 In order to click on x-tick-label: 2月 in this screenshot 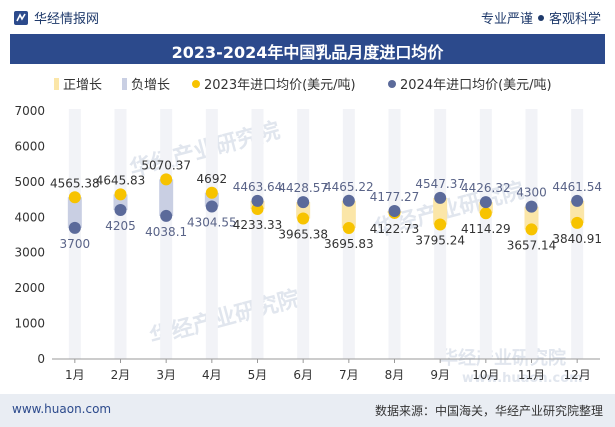, I will do `click(121, 375)`.